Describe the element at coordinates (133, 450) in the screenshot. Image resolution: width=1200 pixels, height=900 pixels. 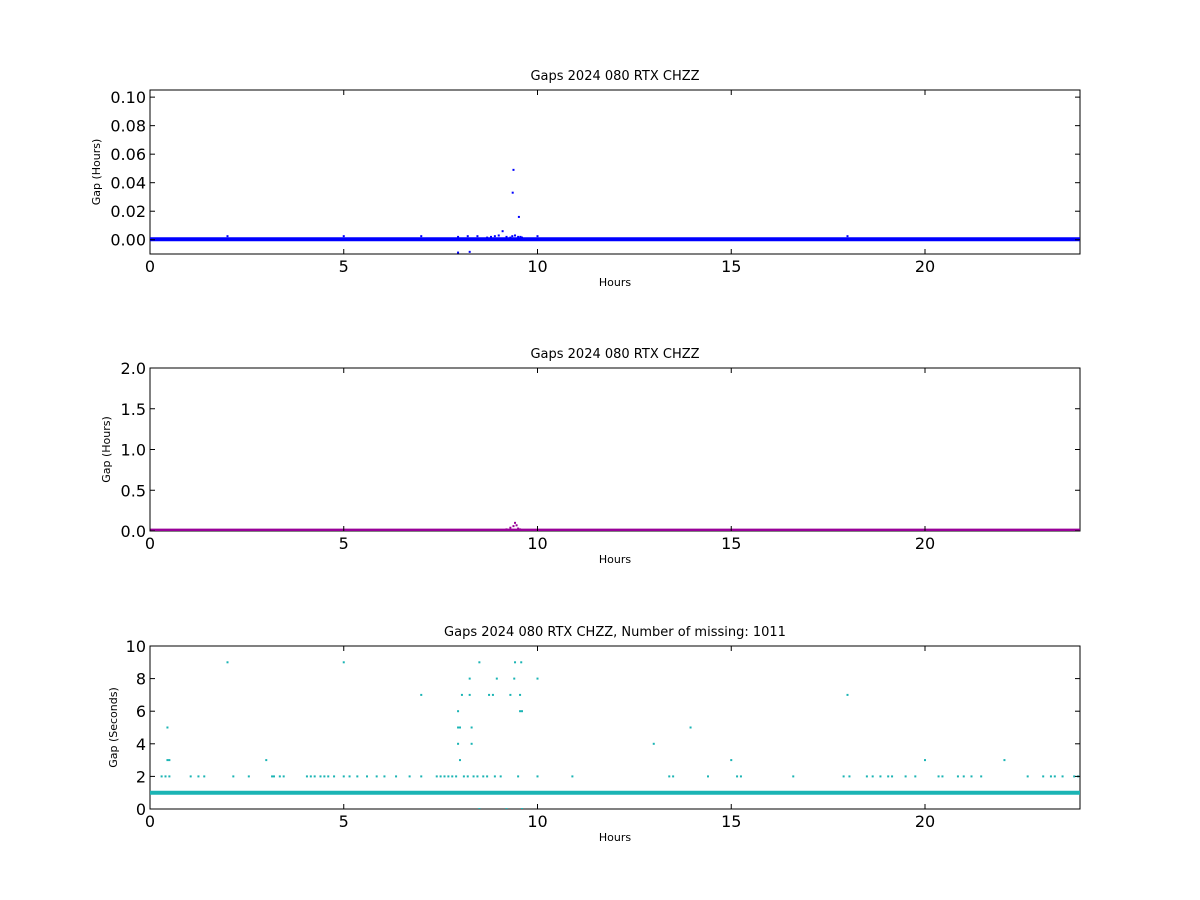
I see `y-tick-label: 1.0` at that location.